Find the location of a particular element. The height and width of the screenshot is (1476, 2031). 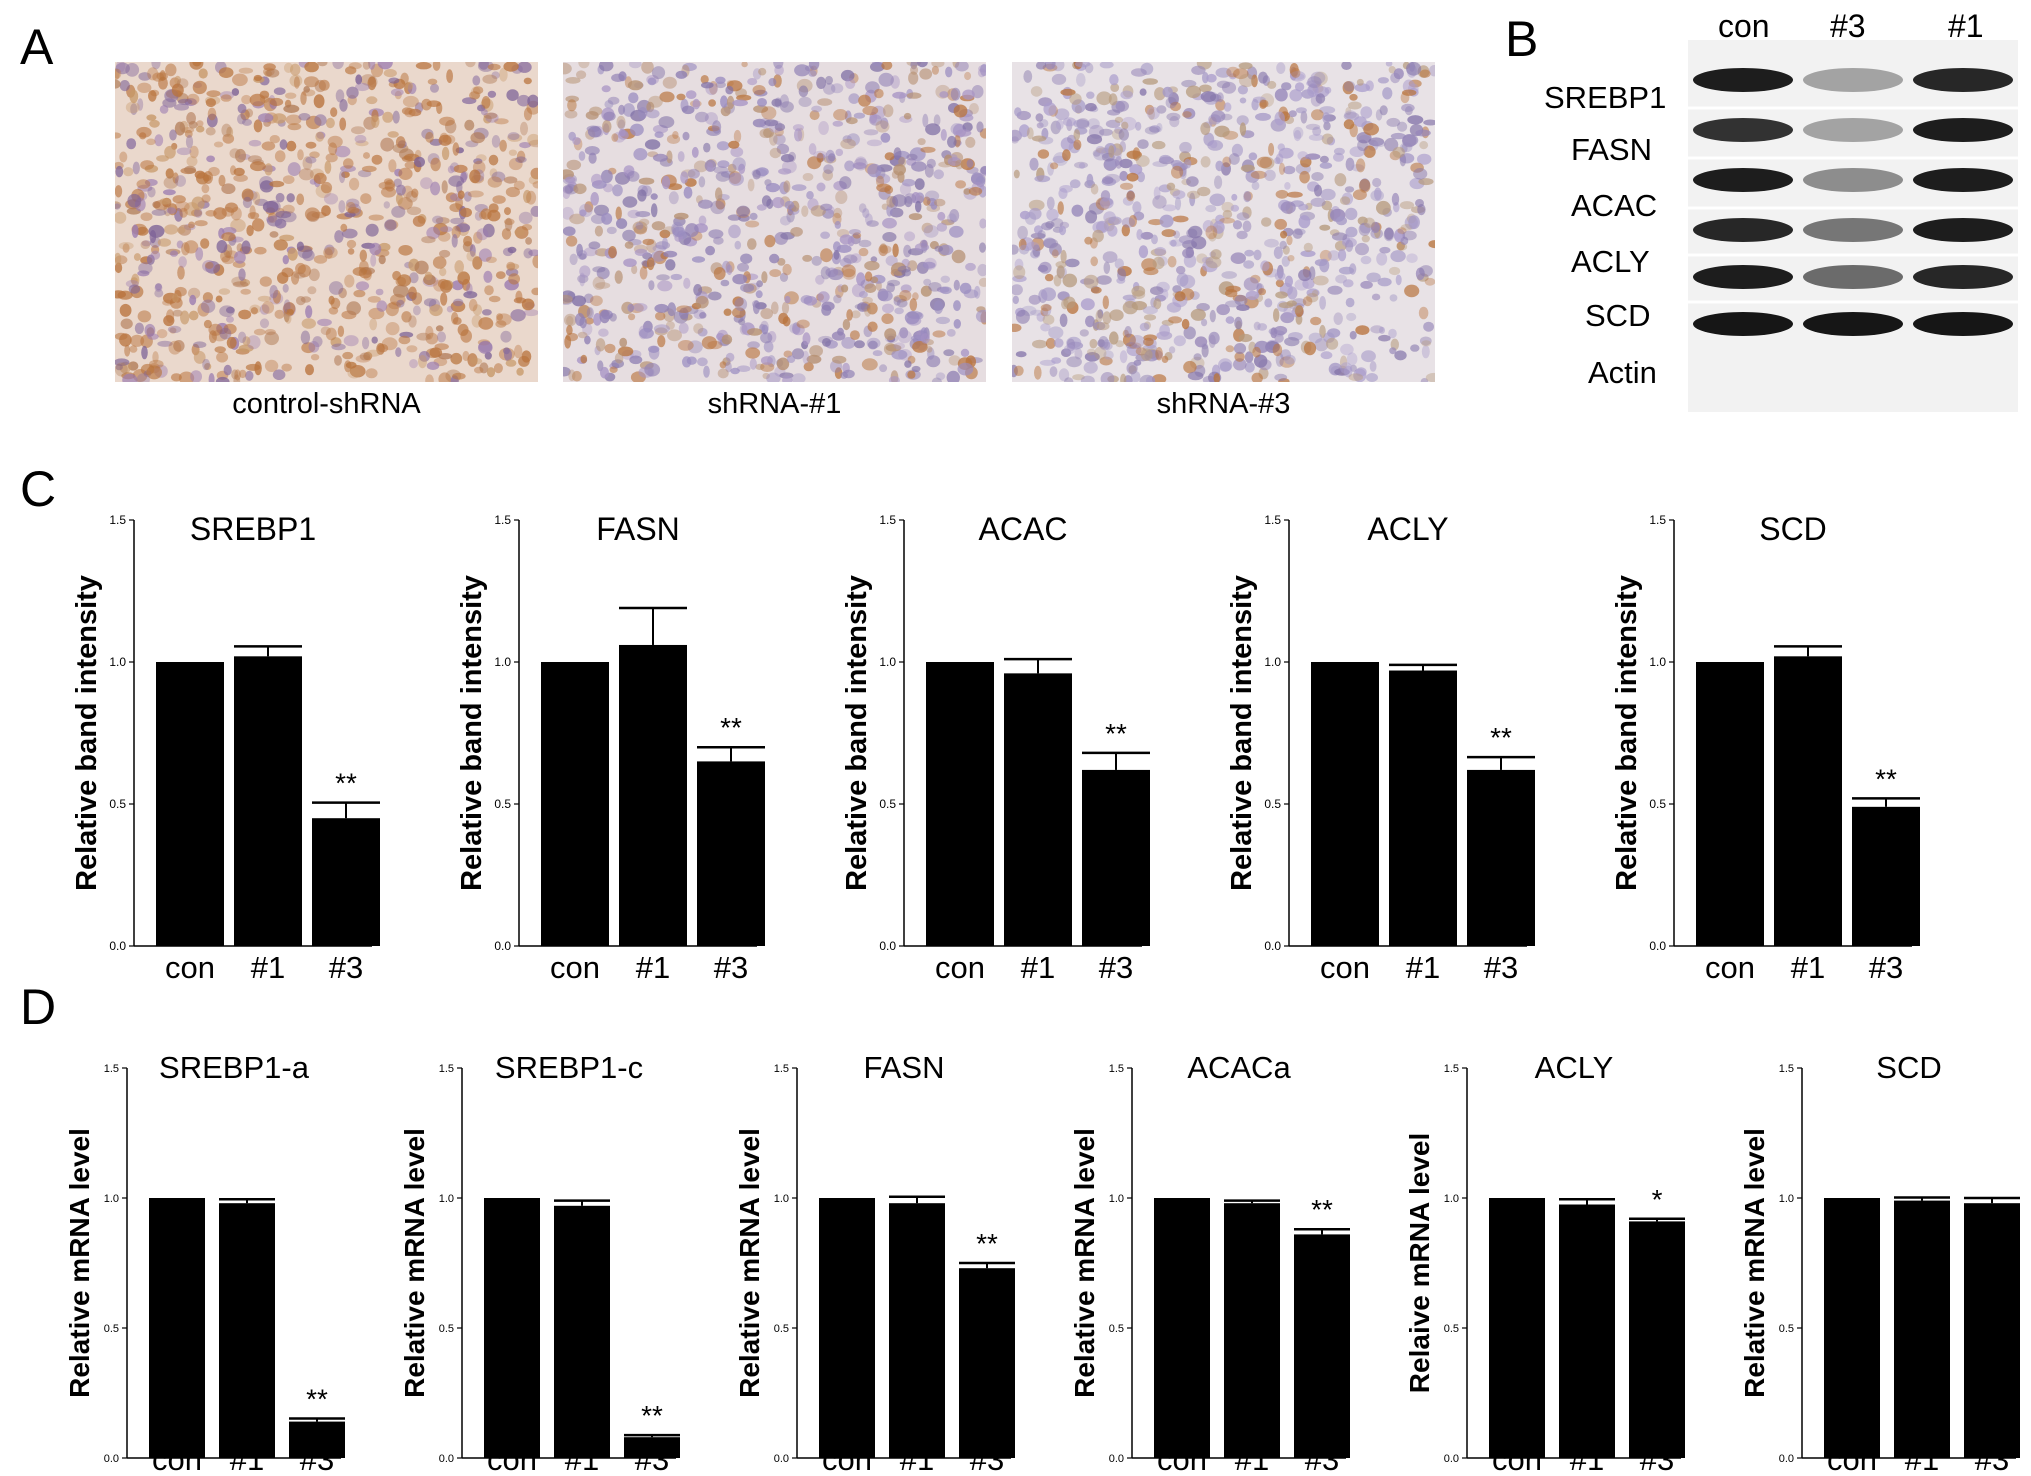

blot-label-acac: ACAC is located at coordinates (1614, 205).